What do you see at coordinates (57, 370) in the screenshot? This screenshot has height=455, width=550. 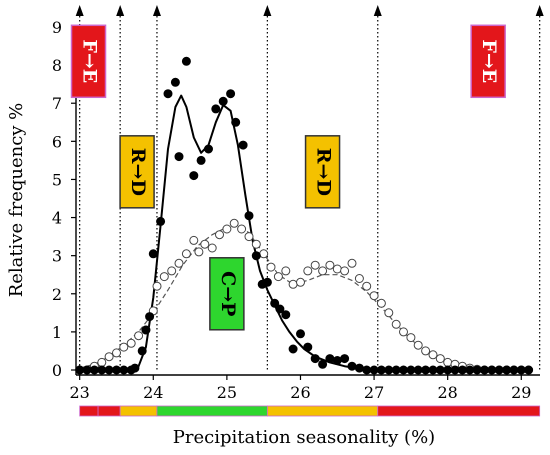 I see `y-tick-label-0: 0` at bounding box center [57, 370].